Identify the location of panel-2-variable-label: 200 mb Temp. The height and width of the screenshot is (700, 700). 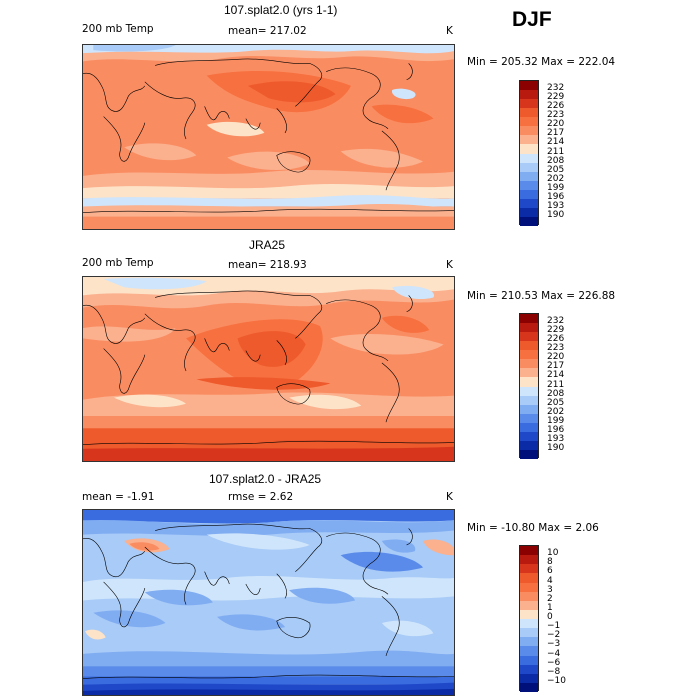
(118, 263).